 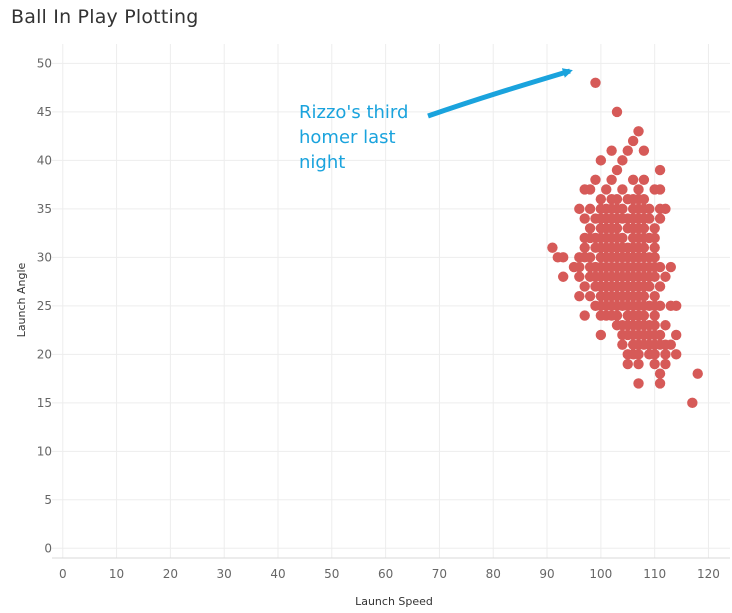 What do you see at coordinates (654, 574) in the screenshot?
I see `x-tick-label: 110` at bounding box center [654, 574].